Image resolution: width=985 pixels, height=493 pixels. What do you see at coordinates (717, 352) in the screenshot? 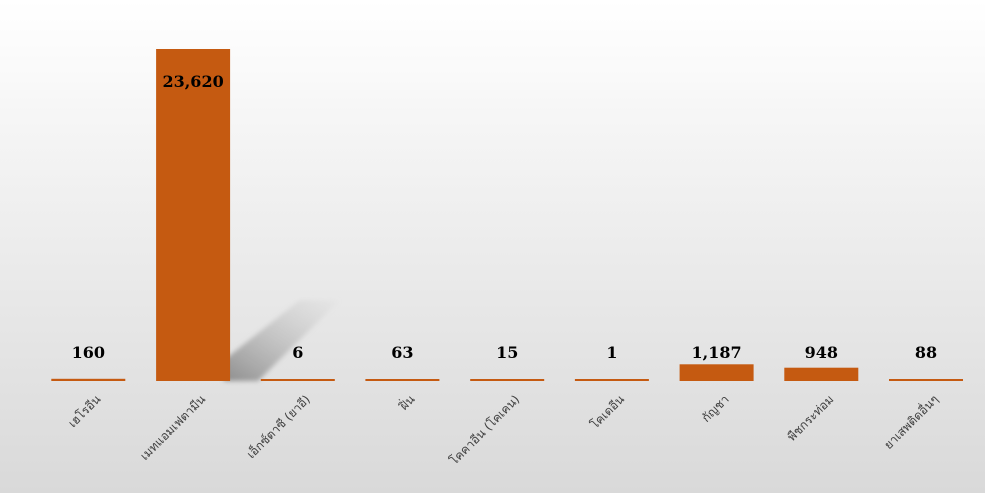
I see `data-label: 1,187` at bounding box center [717, 352].